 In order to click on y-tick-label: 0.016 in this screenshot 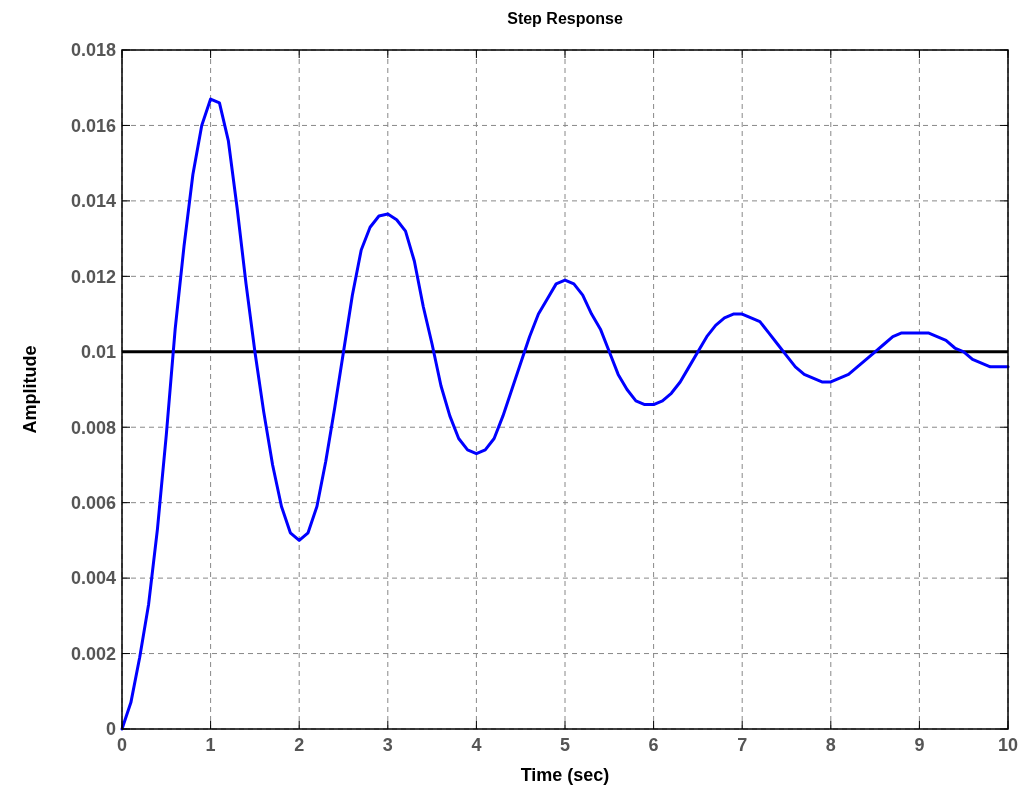, I will do `click(93, 125)`.